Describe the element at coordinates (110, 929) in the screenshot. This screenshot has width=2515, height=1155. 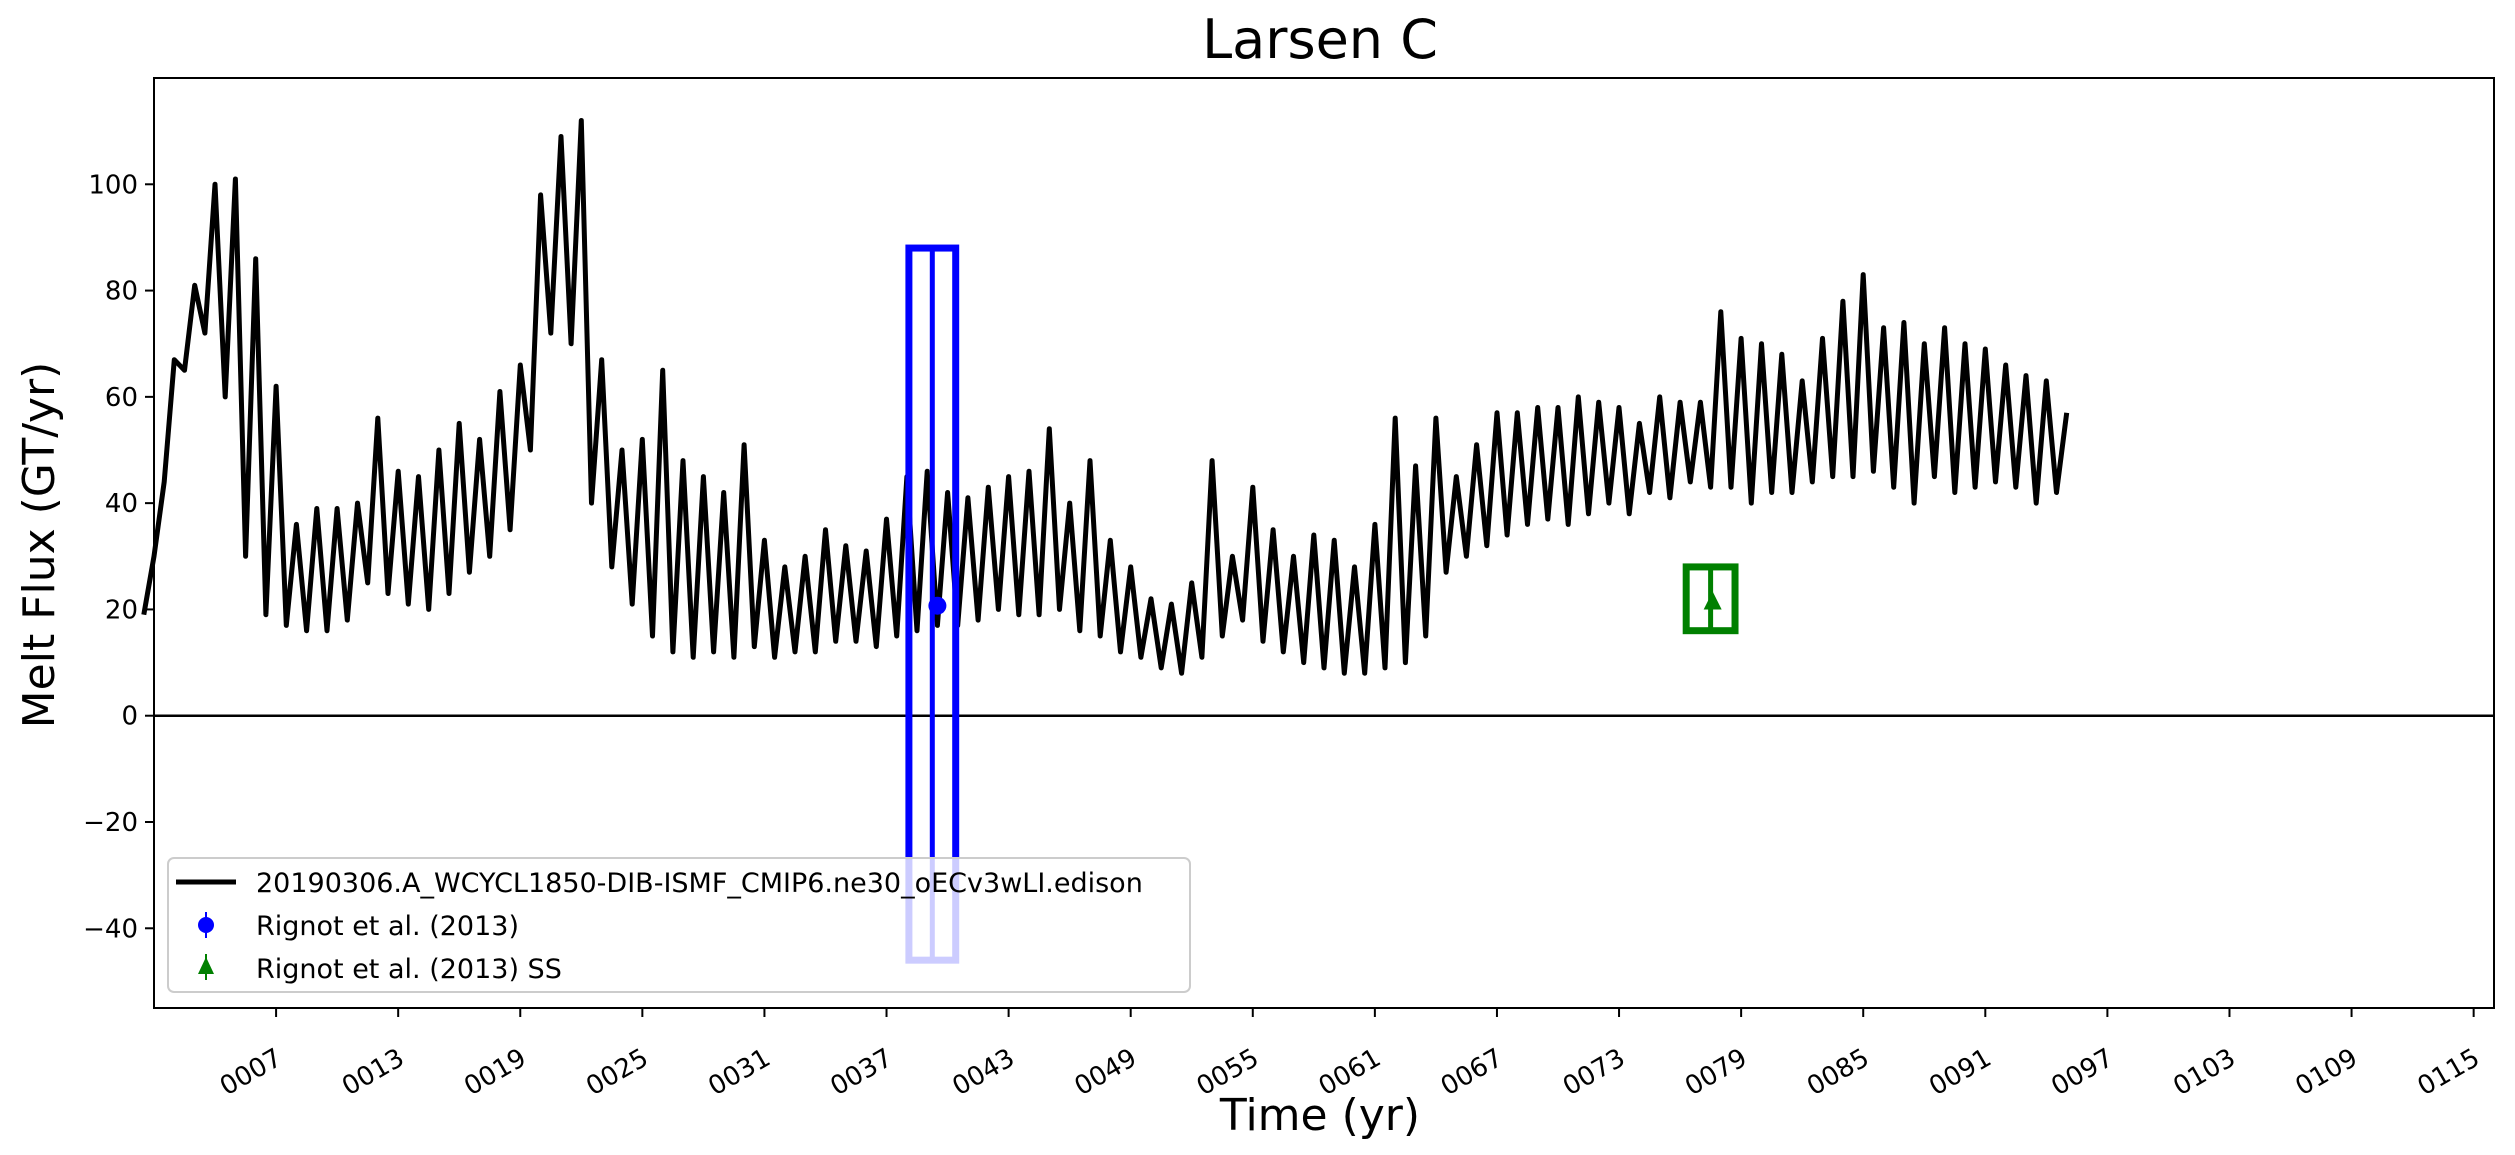
I see `y-tick-label: −40` at that location.